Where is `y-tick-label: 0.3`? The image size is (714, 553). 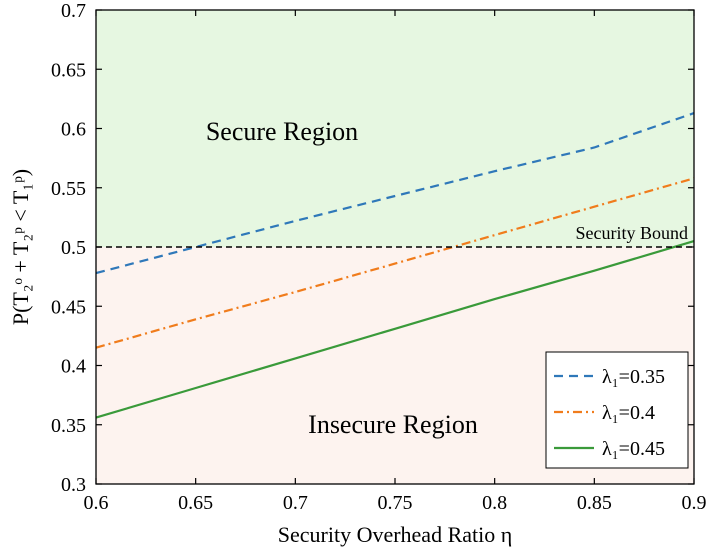
y-tick-label: 0.3 is located at coordinates (73, 485).